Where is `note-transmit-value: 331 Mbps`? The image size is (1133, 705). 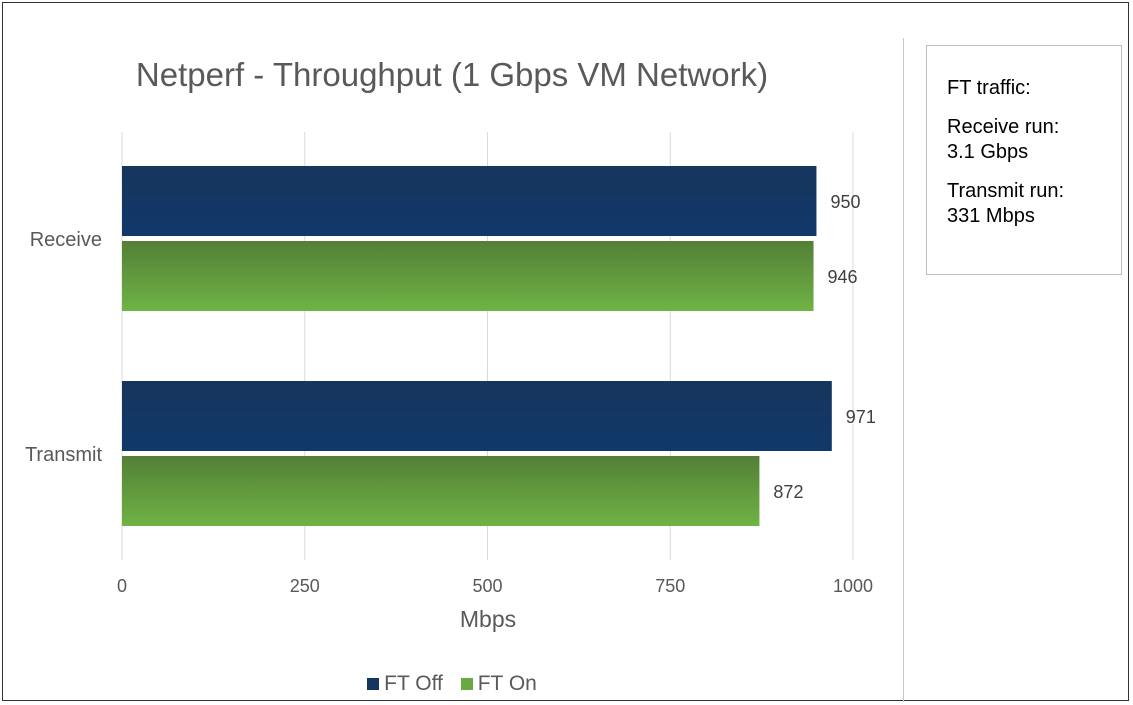
note-transmit-value: 331 Mbps is located at coordinates (991, 216).